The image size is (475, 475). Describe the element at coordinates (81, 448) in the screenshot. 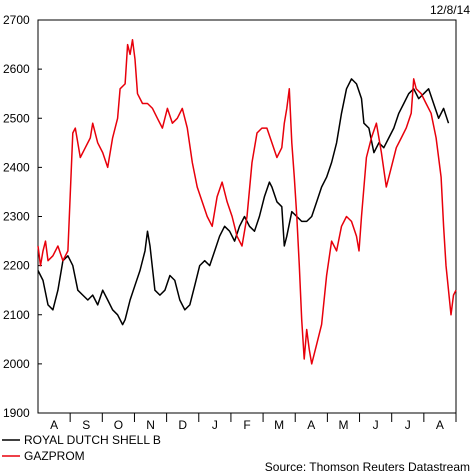

I see `legend: ROYAL DUTCH SHELL B GAZPROM` at that location.